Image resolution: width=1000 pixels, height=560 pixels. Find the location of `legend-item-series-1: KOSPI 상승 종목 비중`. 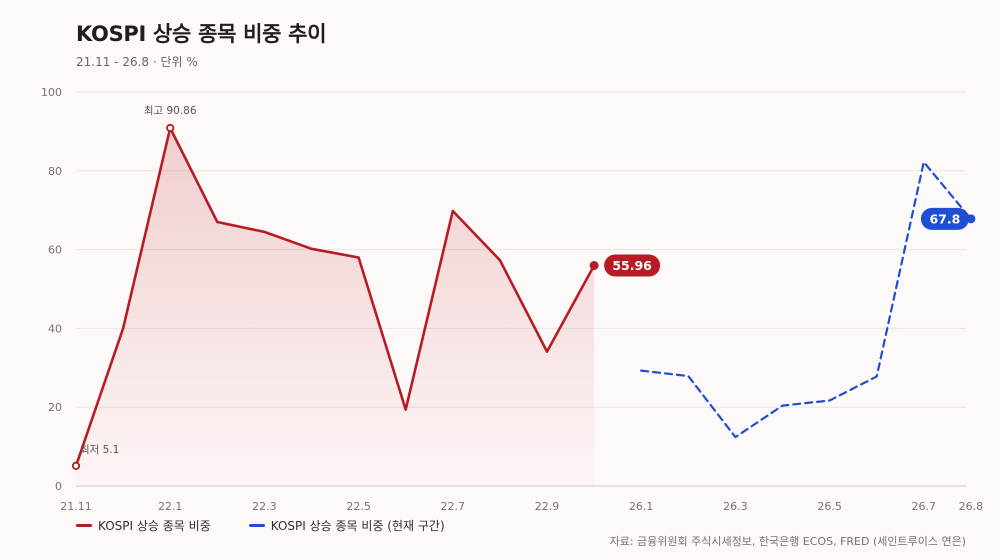

legend-item-series-1: KOSPI 상승 종목 비중 is located at coordinates (143, 525).